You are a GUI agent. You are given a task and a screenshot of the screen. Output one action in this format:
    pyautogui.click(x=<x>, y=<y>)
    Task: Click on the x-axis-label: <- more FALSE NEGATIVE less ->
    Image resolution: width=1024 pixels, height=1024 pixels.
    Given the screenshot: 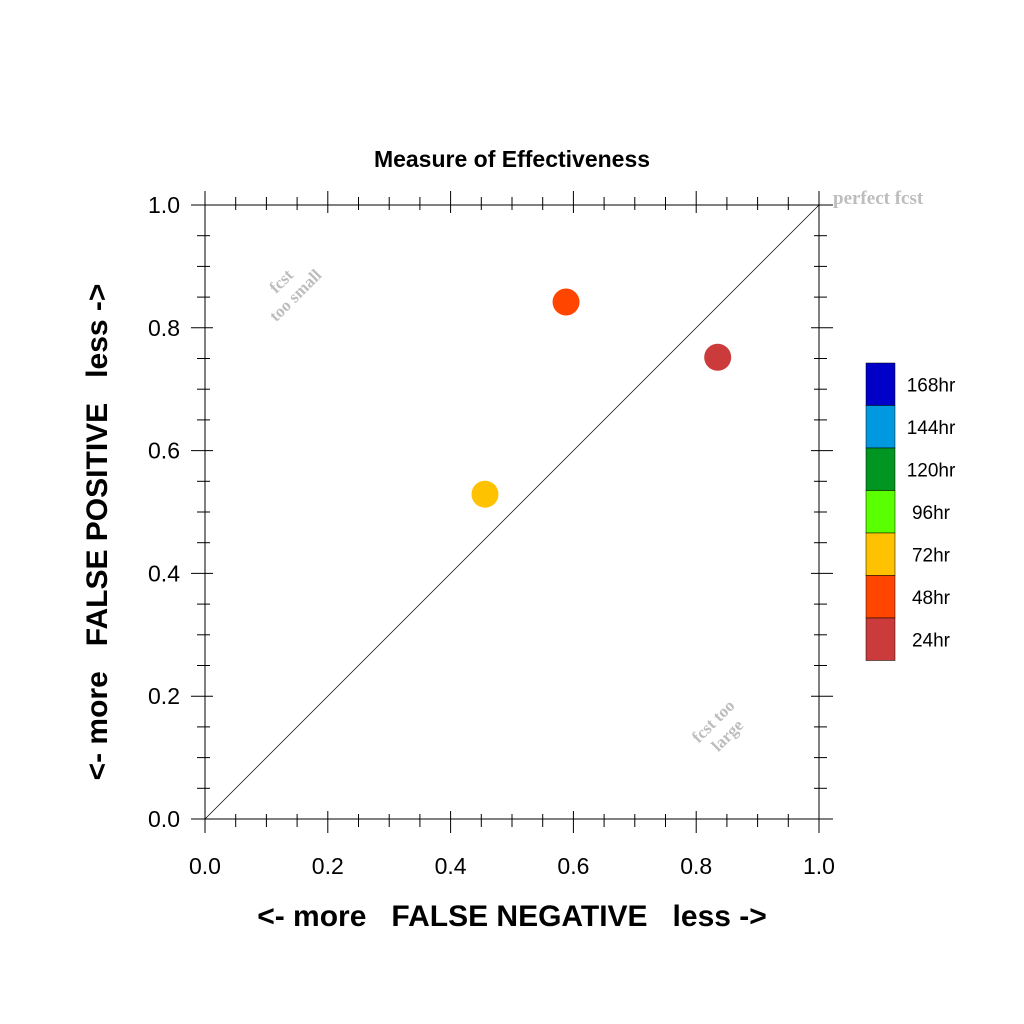 What is the action you would take?
    pyautogui.click(x=512, y=916)
    